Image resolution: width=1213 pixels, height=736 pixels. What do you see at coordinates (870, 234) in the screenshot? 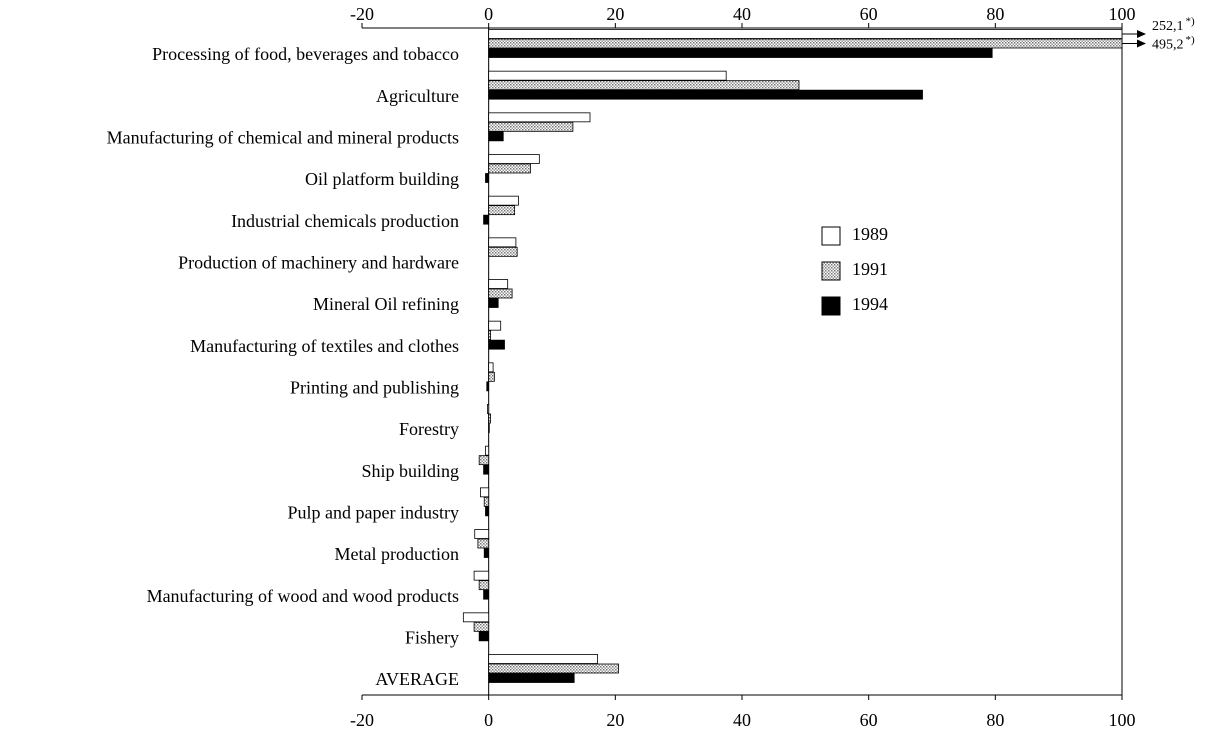
I see `legend-label: 1989` at bounding box center [870, 234].